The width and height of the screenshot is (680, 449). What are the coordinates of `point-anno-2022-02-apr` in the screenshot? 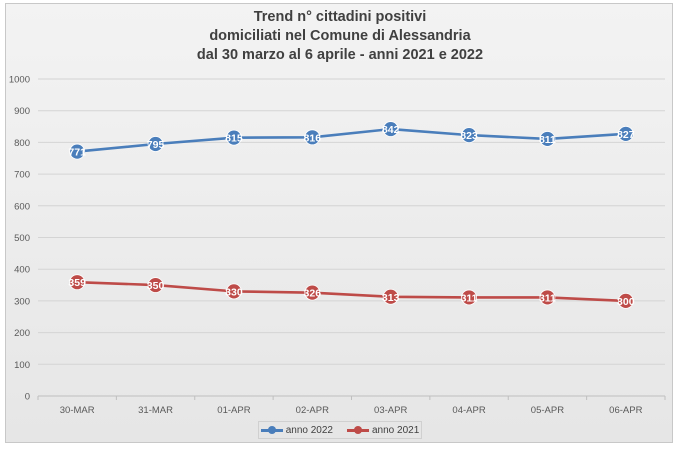 It's located at (312, 137).